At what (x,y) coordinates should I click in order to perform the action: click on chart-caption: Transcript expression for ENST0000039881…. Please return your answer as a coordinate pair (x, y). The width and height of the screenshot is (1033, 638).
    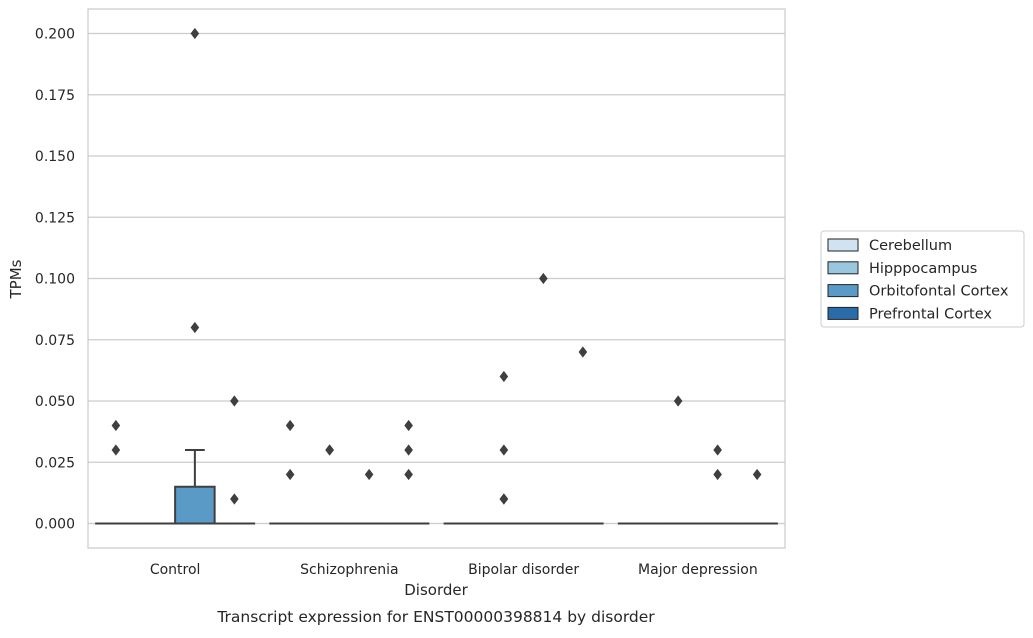
    Looking at the image, I should click on (435, 617).